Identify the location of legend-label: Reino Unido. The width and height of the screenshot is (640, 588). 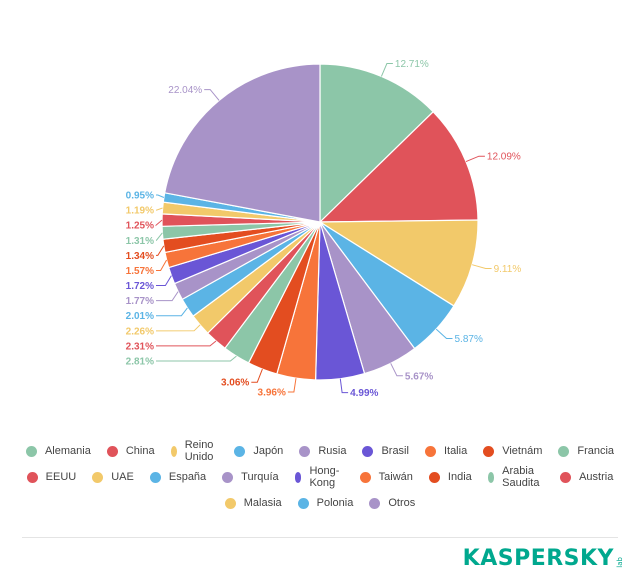
(199, 451).